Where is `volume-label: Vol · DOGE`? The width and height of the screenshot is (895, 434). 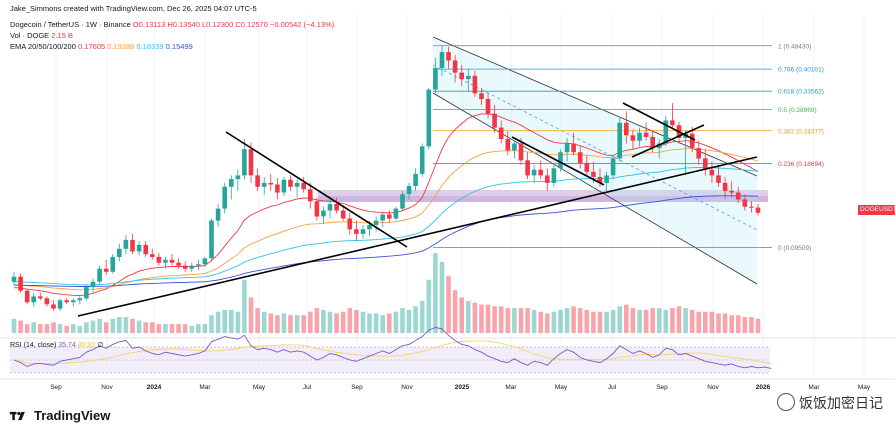
volume-label: Vol · DOGE is located at coordinates (30, 35).